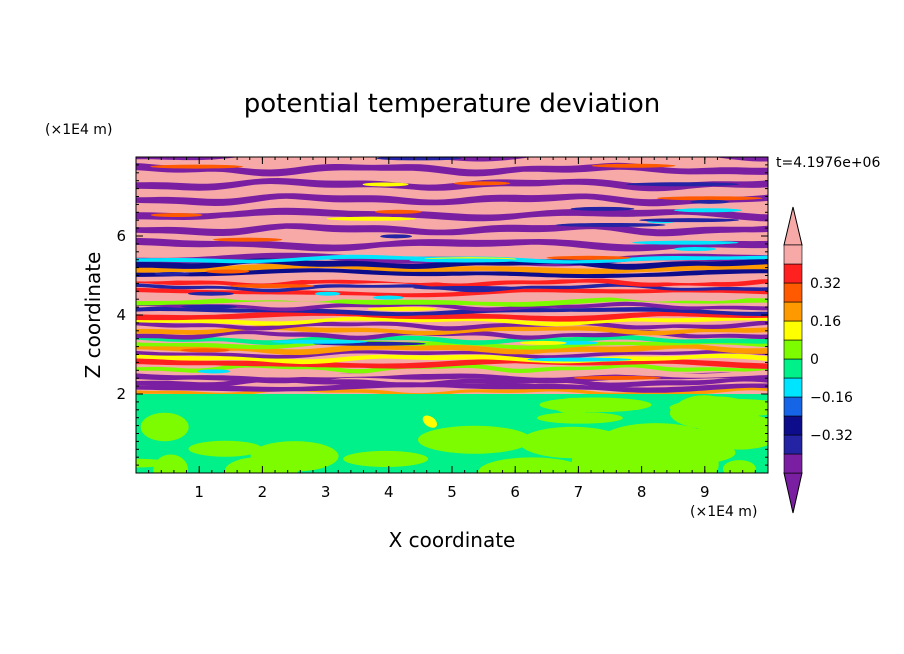  What do you see at coordinates (78, 130) in the screenshot?
I see `y-unit-label: (×1E4 m)` at bounding box center [78, 130].